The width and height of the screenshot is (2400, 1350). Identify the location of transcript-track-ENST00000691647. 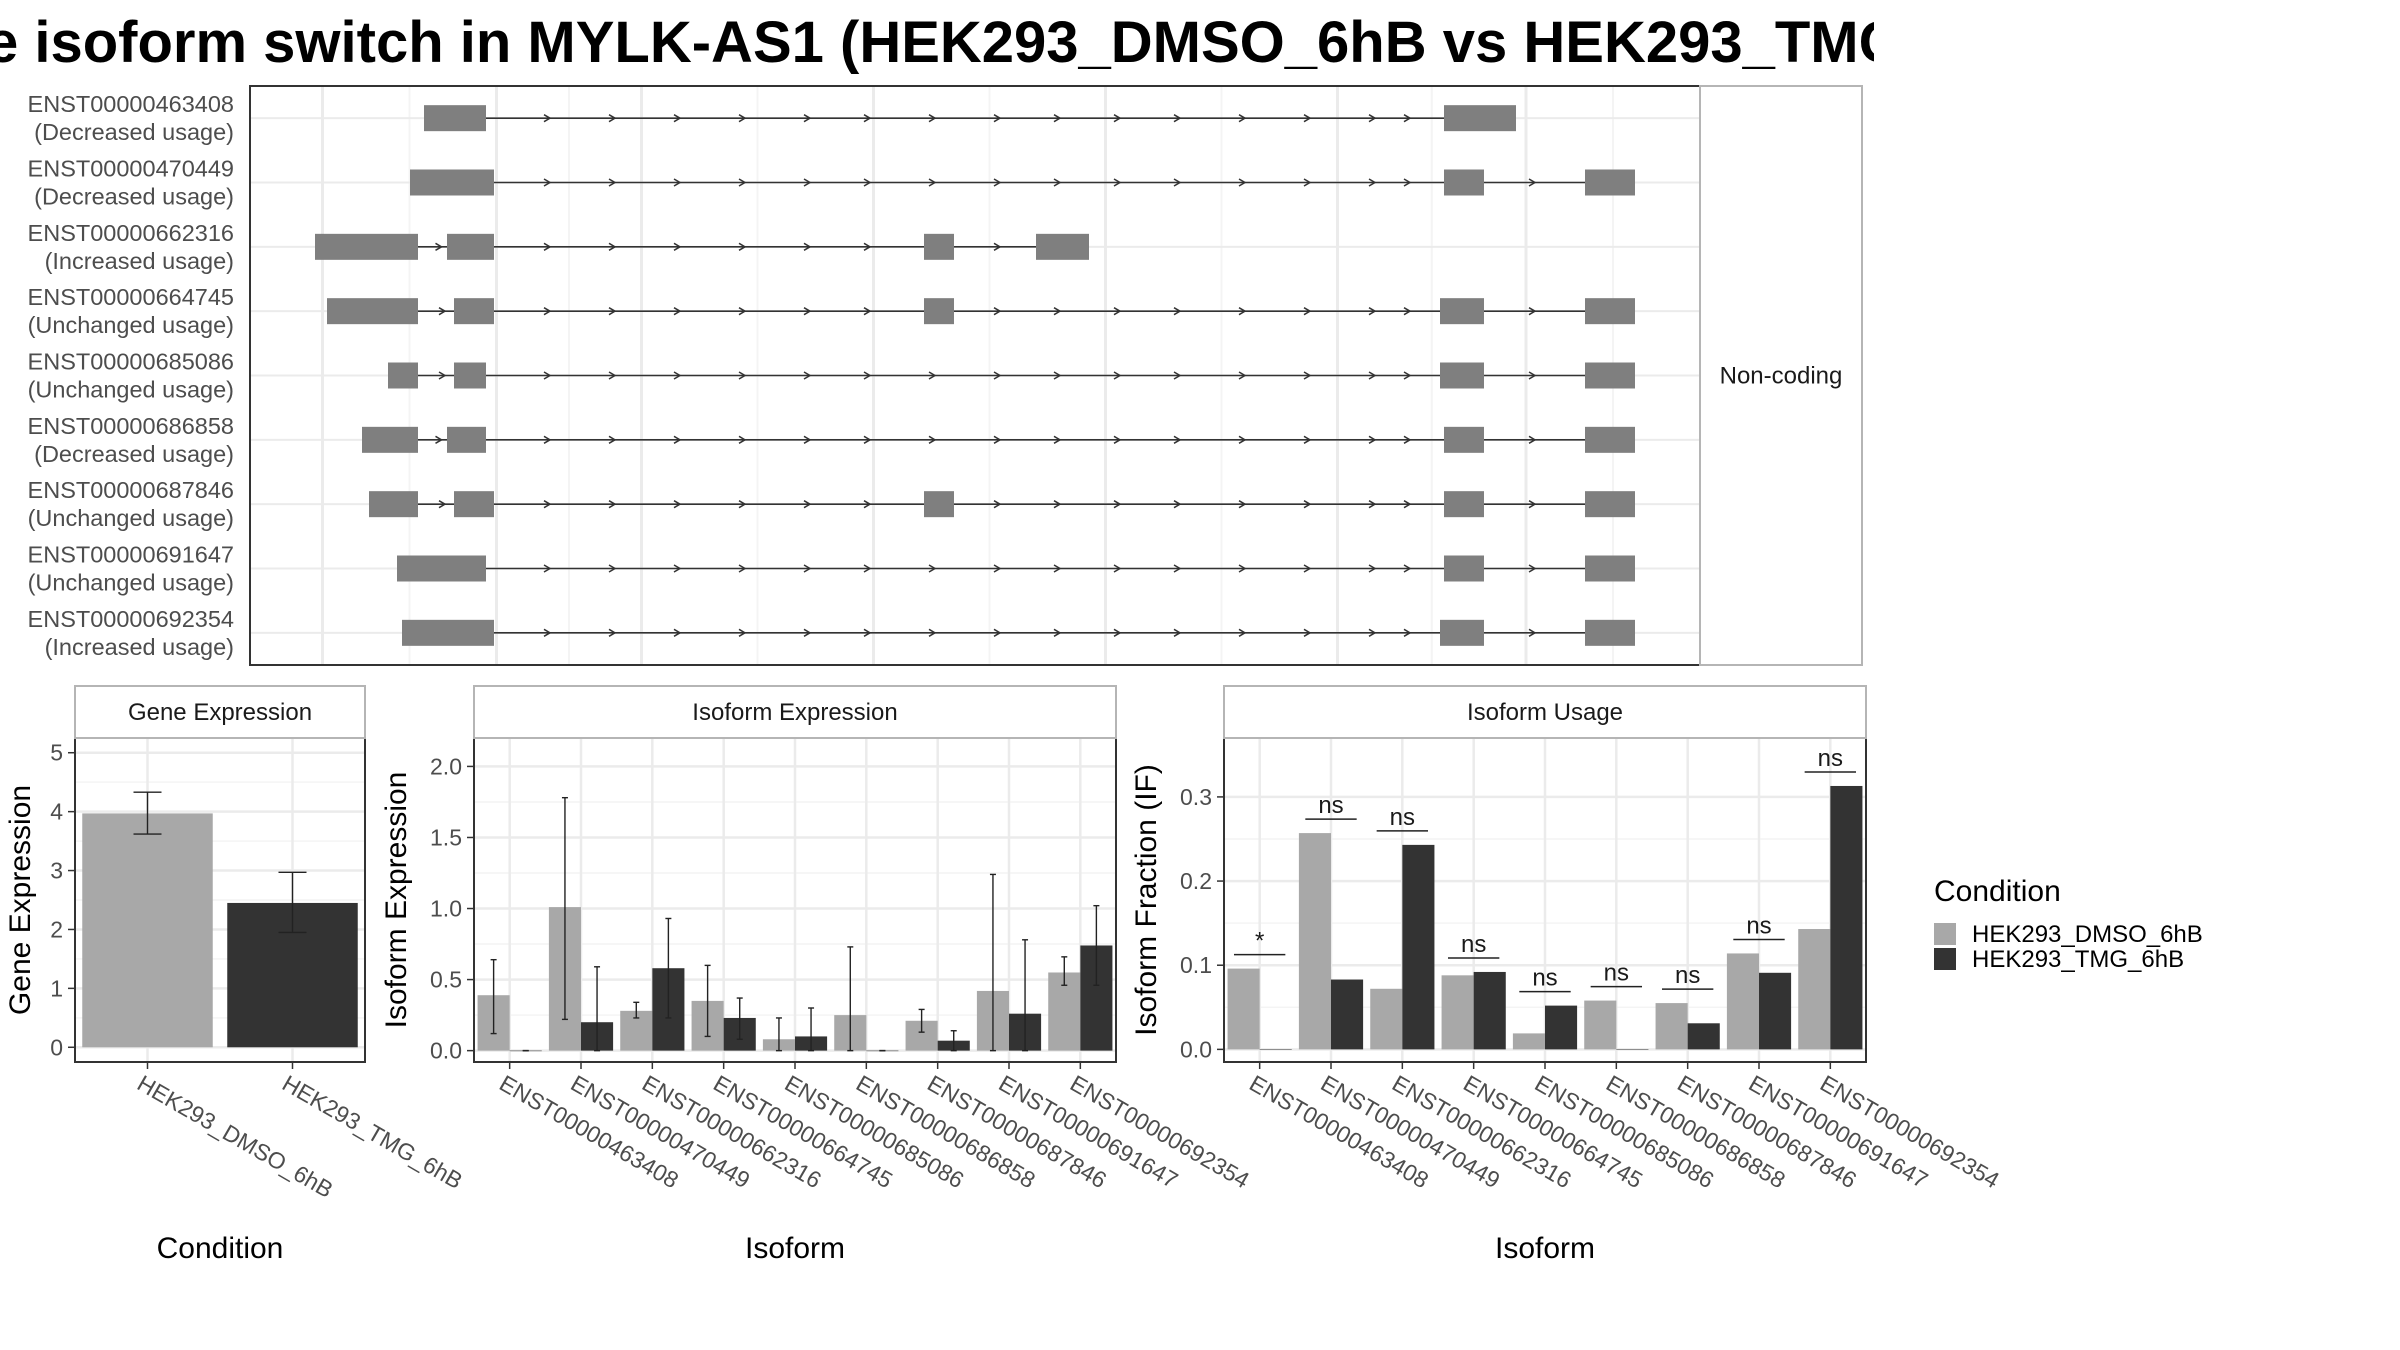
(1016, 568).